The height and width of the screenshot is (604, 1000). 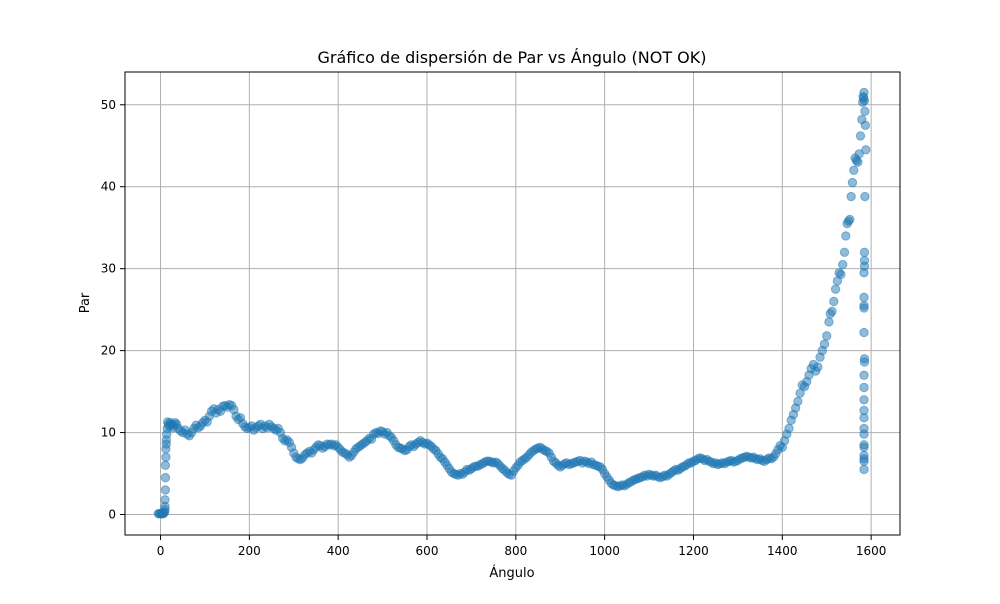 What do you see at coordinates (108, 433) in the screenshot?
I see `y-tick-label: 10` at bounding box center [108, 433].